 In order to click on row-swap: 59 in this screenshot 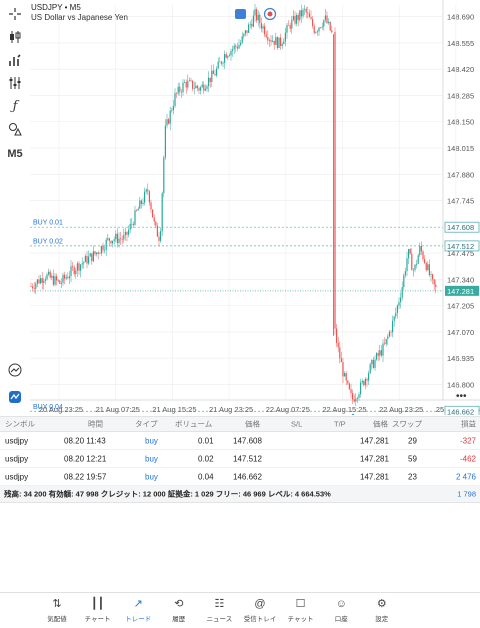, I will do `click(412, 458)`.